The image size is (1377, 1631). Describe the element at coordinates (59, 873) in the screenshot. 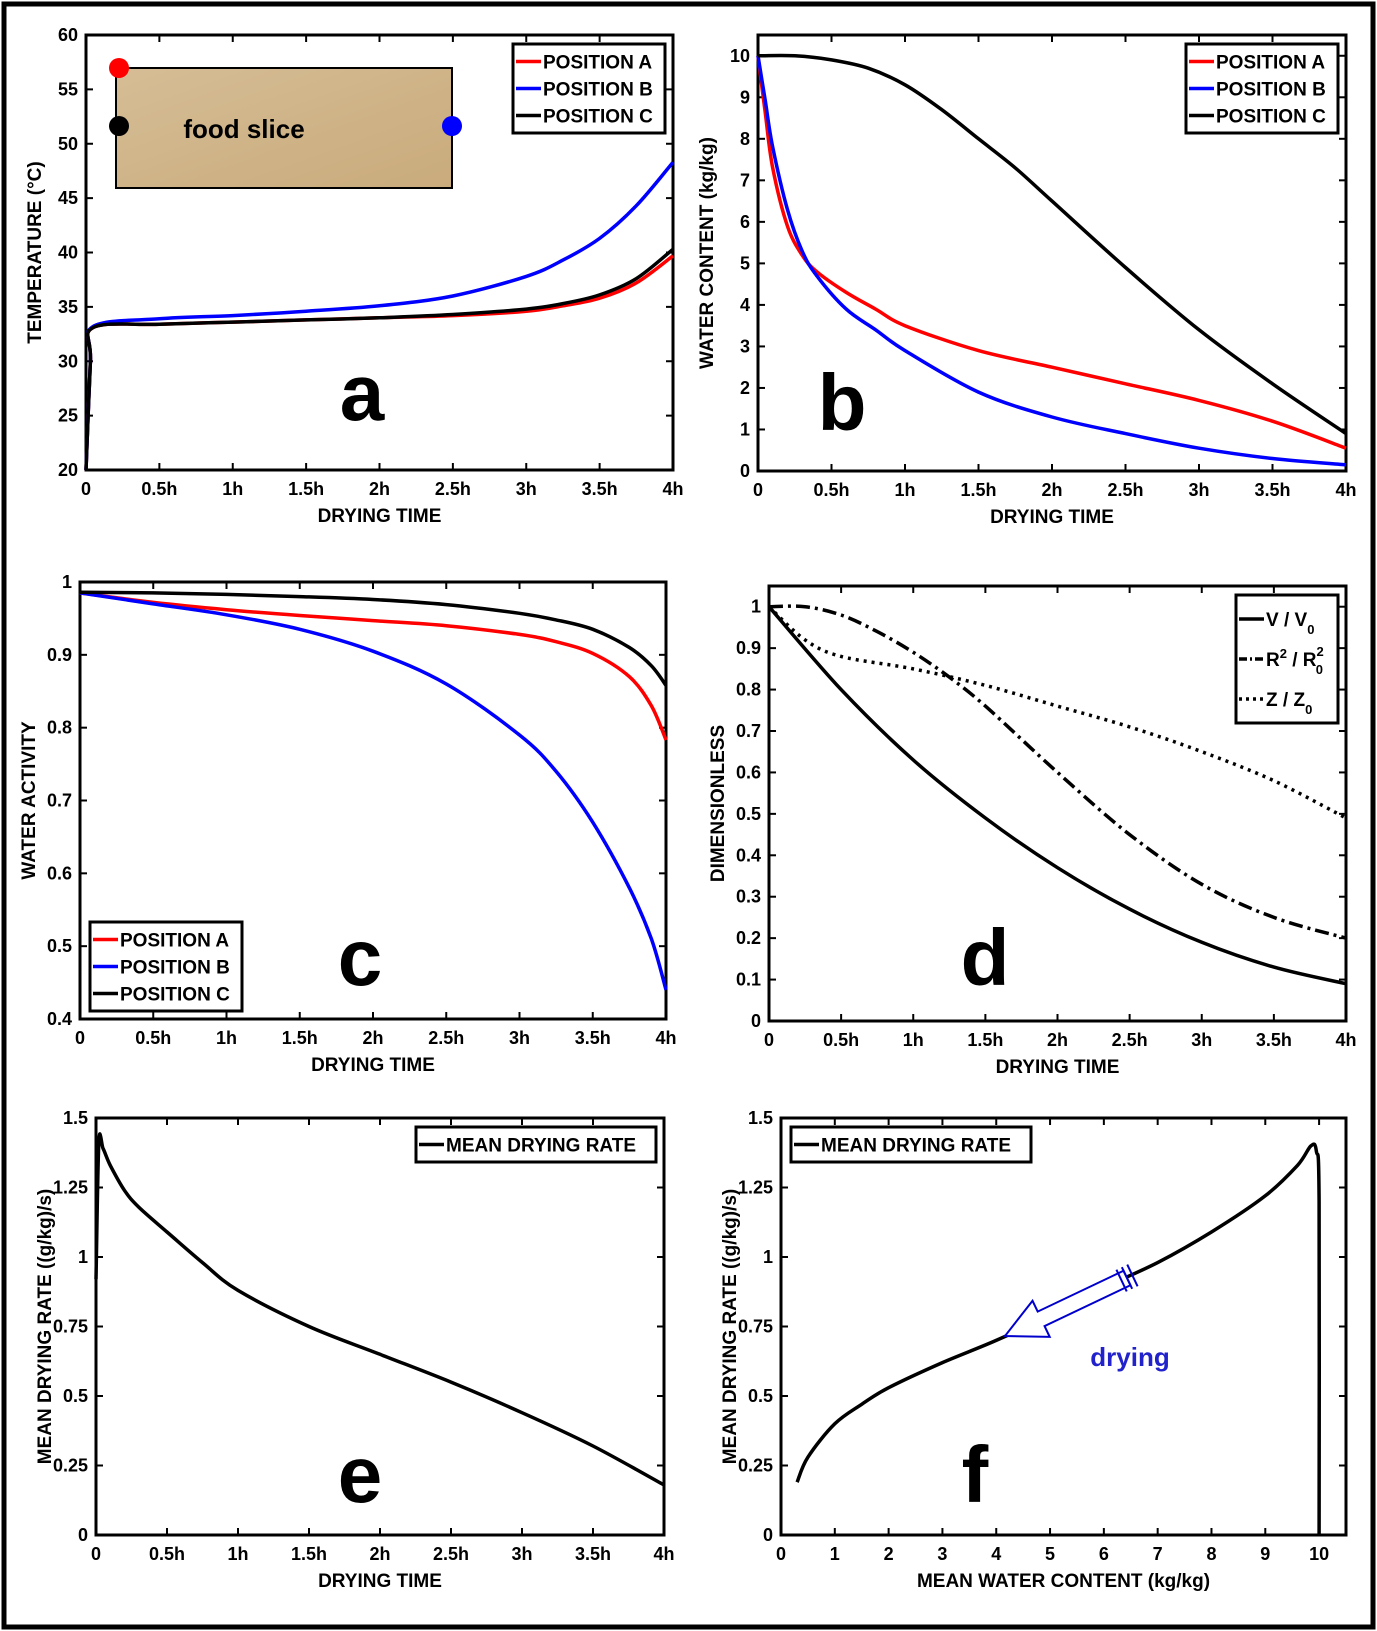

I see `y-tick-label: 0.6` at that location.